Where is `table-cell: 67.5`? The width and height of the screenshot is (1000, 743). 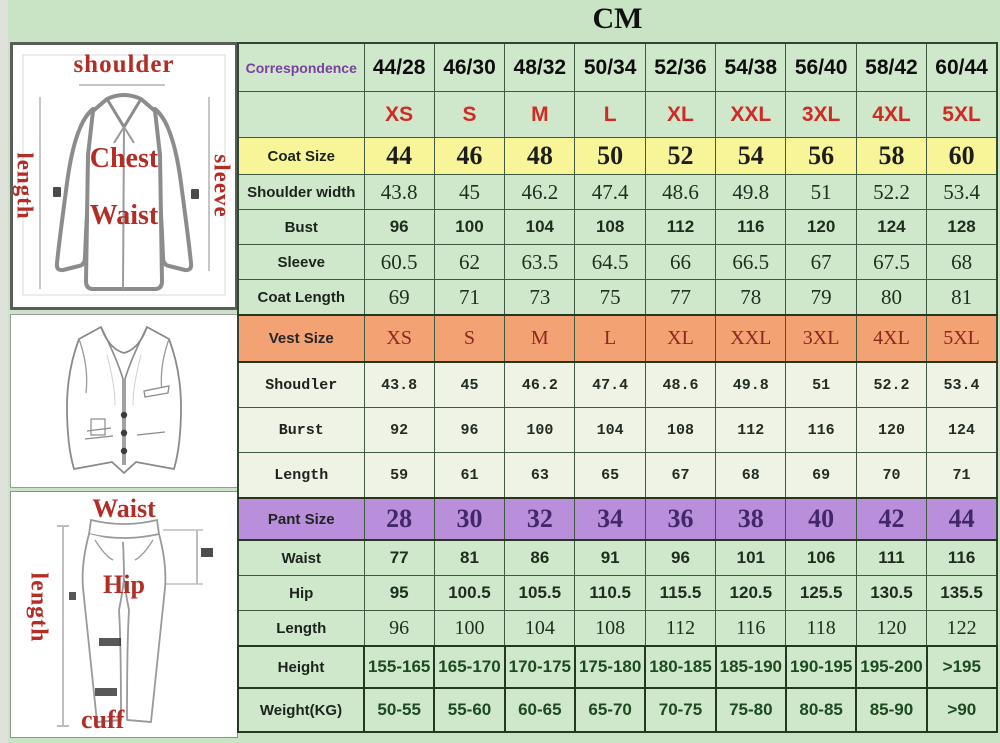
table-cell: 67.5 is located at coordinates (891, 262).